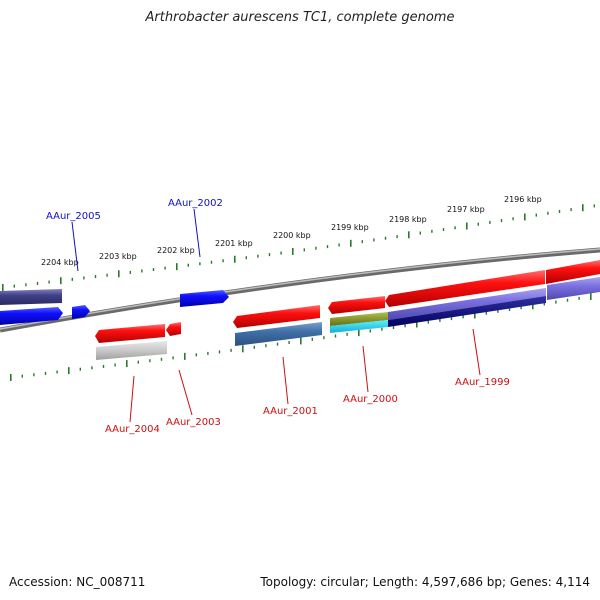 The width and height of the screenshot is (600, 600). I want to click on gene-block-olive-aaur-2000, so click(359, 319).